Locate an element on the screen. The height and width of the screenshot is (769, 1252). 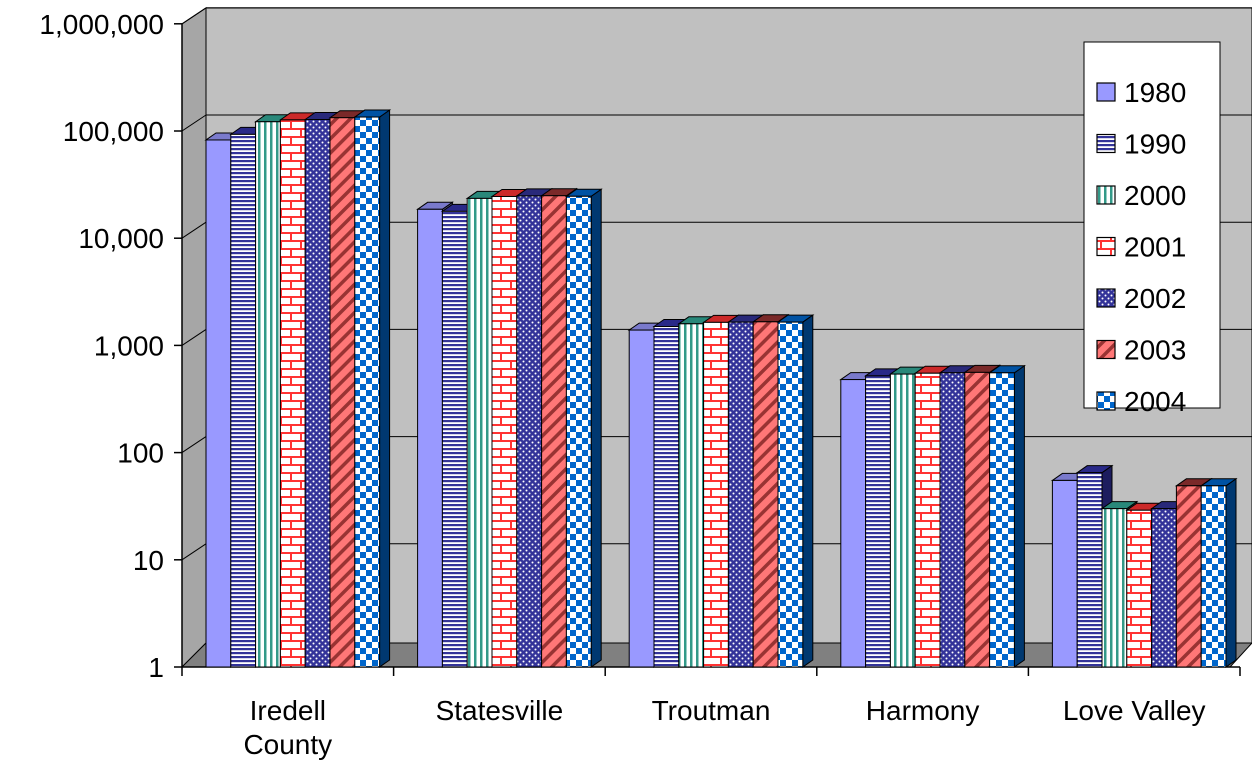
legend-item: 2004 is located at coordinates (1141, 401).